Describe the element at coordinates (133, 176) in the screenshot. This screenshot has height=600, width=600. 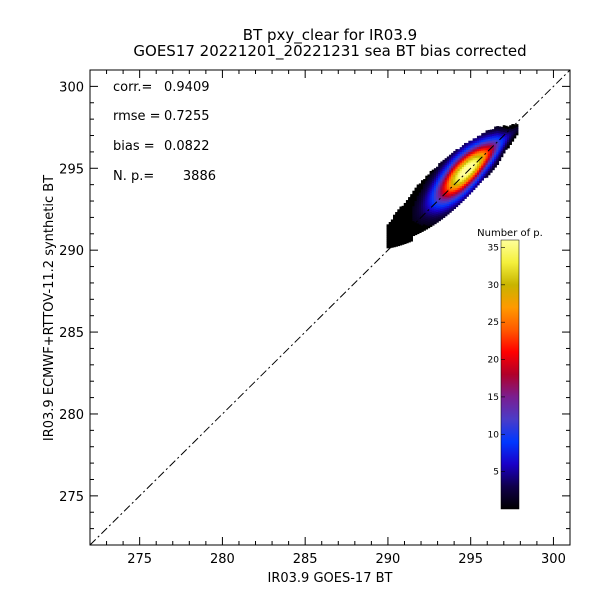
I see `stat-npoints-label: N. p.=` at that location.